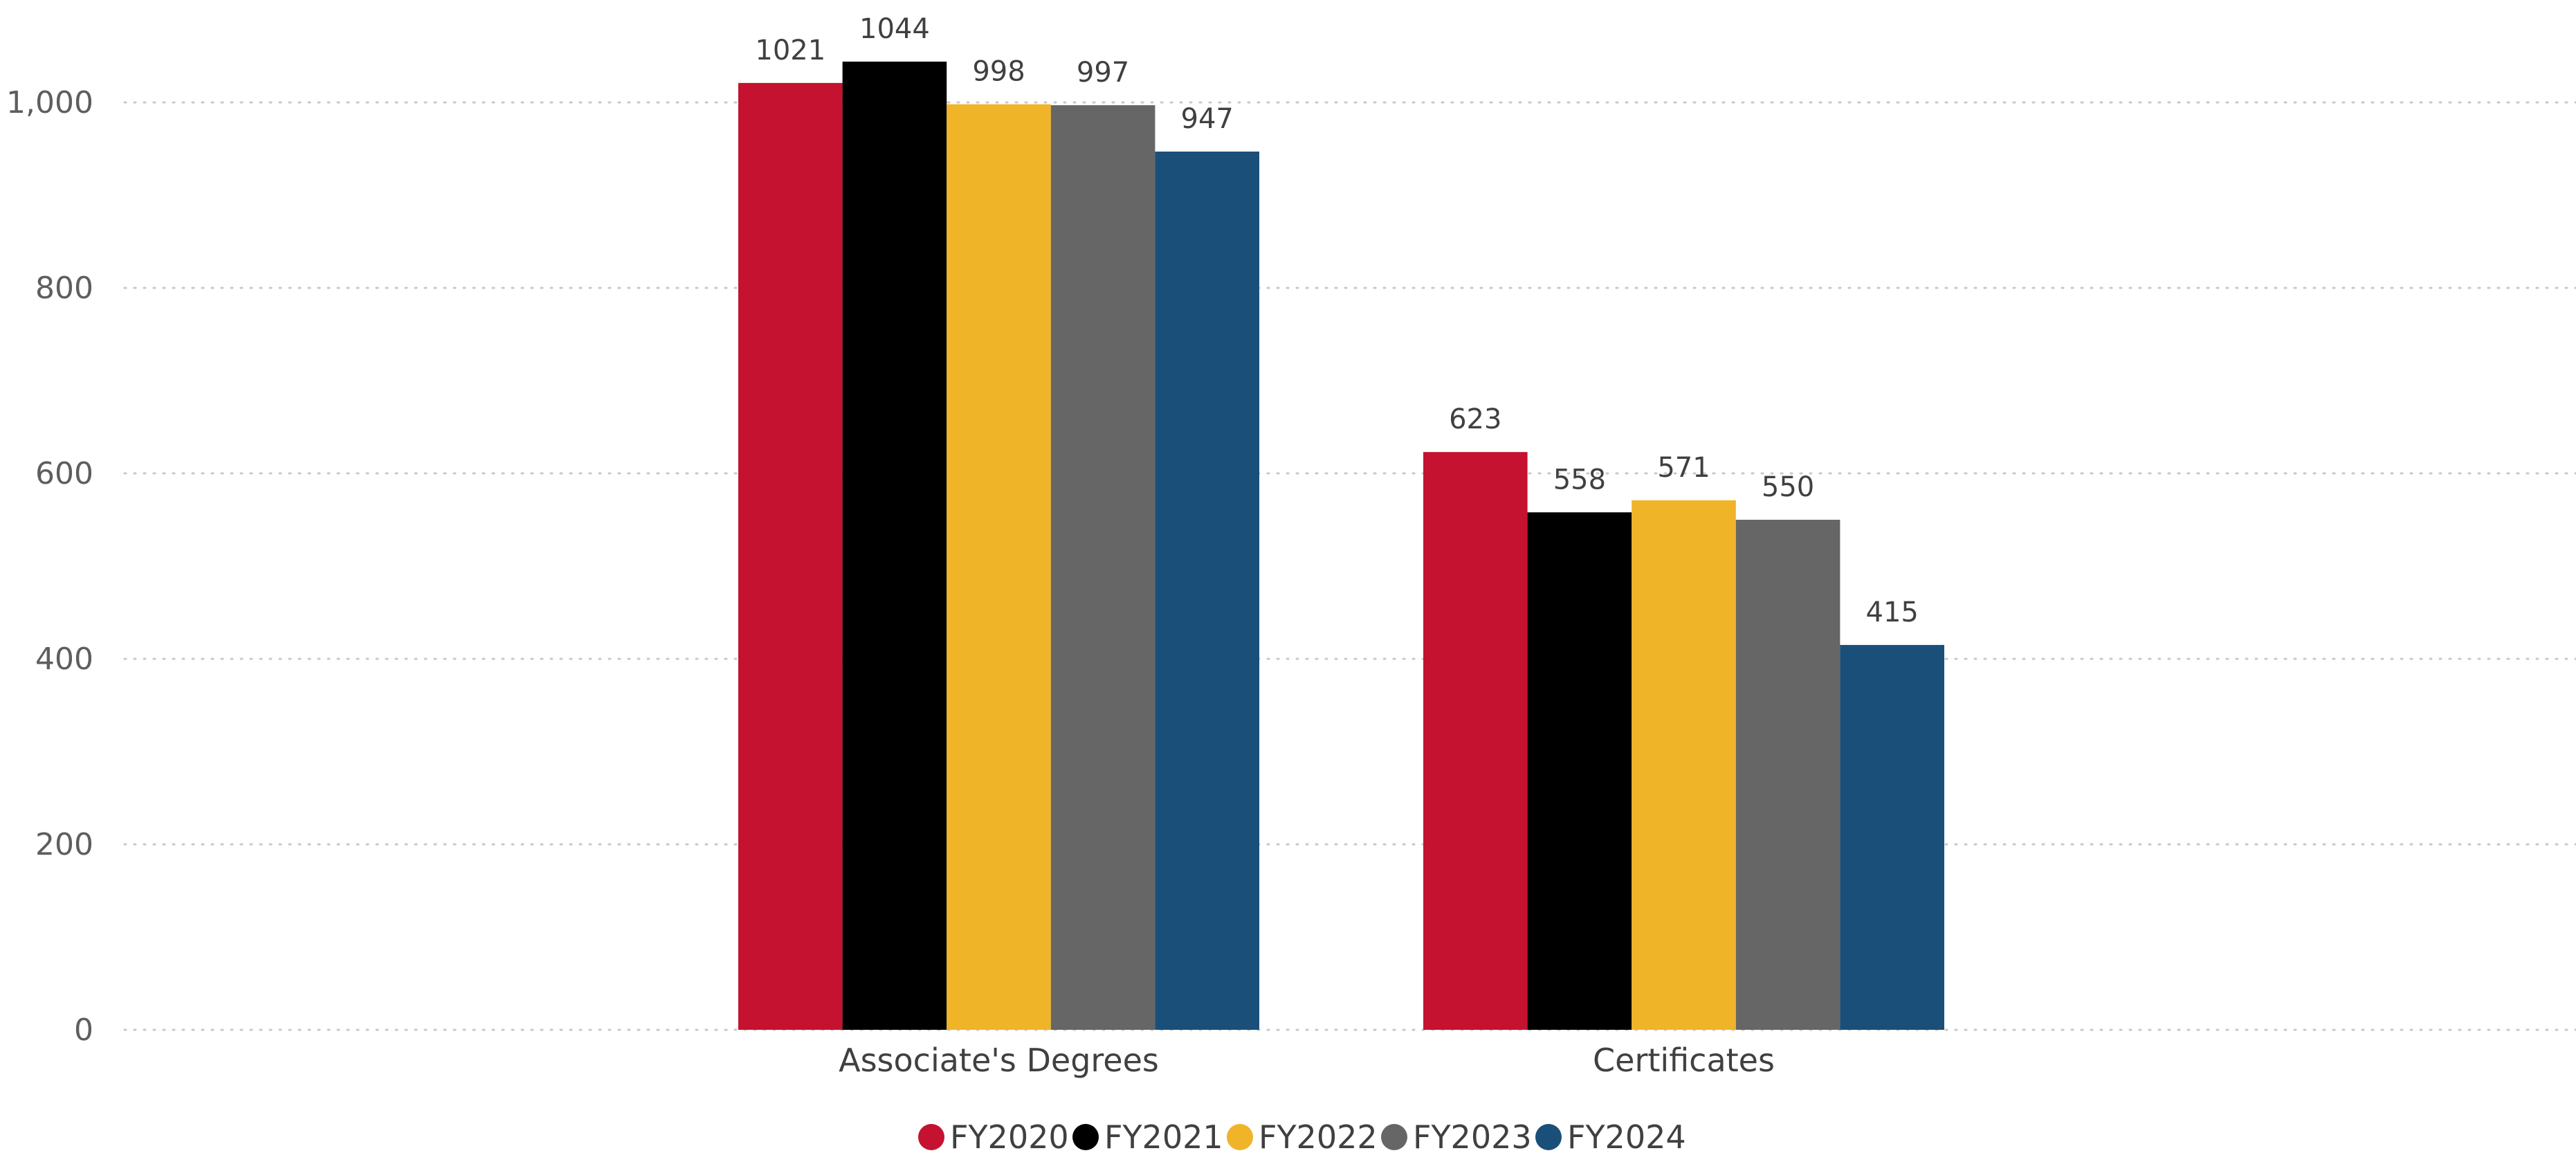 This screenshot has height=1153, width=2576. Describe the element at coordinates (999, 1060) in the screenshot. I see `category-label: Associate's Degrees` at that location.